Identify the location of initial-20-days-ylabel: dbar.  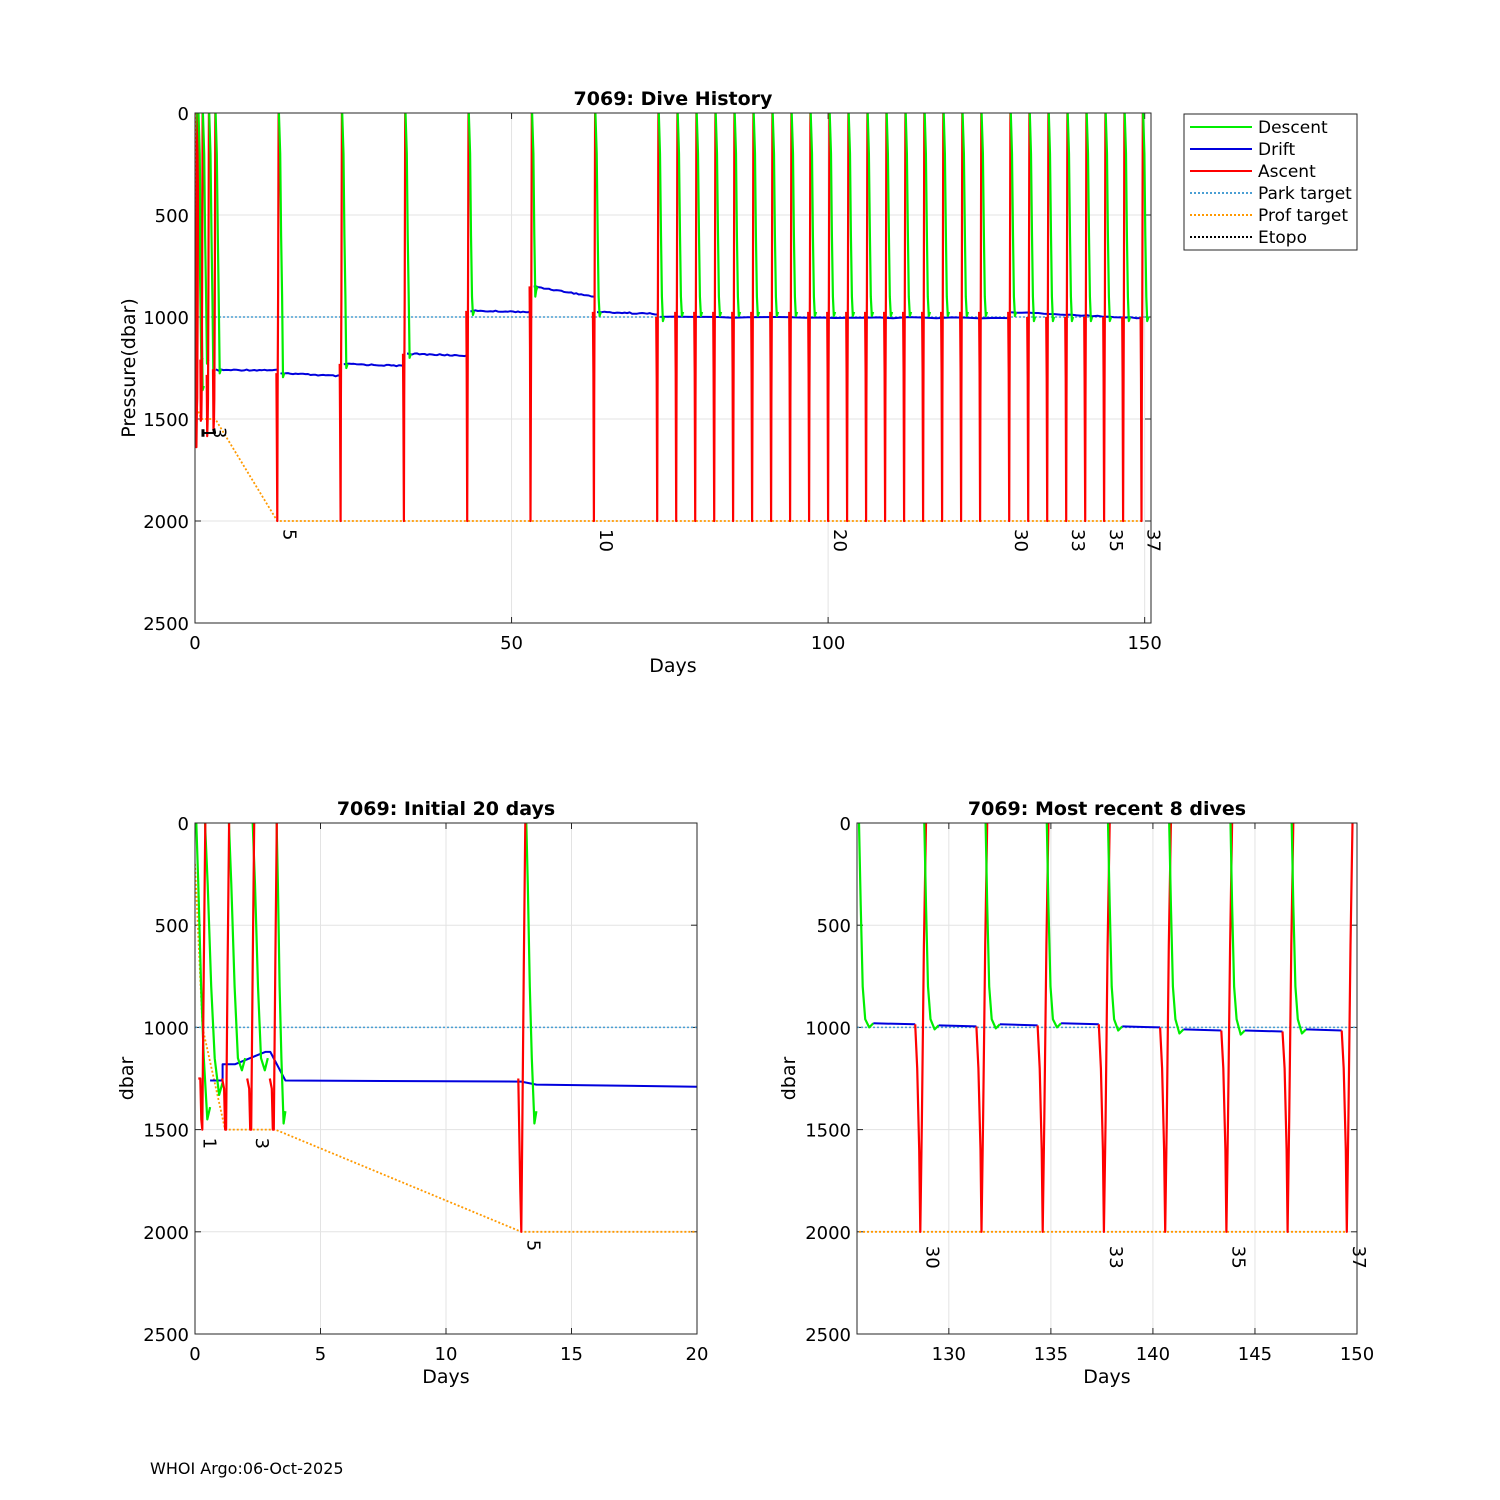
(127, 1079).